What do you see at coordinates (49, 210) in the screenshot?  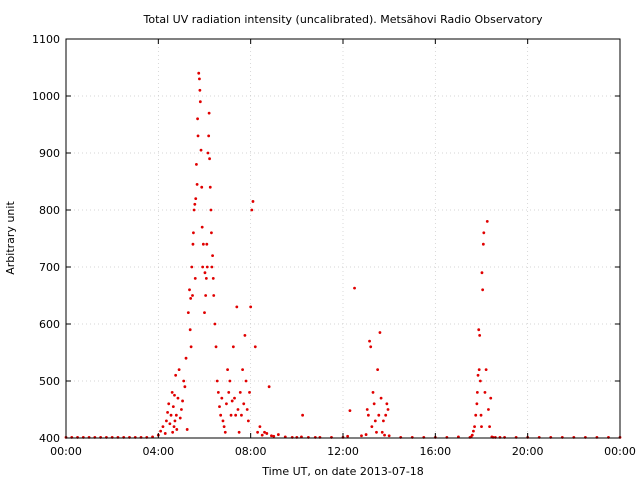 I see `y-tick-label: 800` at bounding box center [49, 210].